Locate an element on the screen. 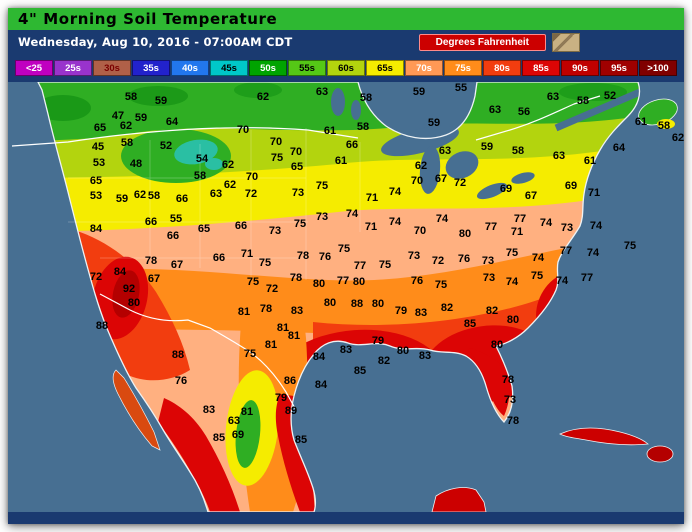  legend-item-80s: 80s is located at coordinates (502, 68).